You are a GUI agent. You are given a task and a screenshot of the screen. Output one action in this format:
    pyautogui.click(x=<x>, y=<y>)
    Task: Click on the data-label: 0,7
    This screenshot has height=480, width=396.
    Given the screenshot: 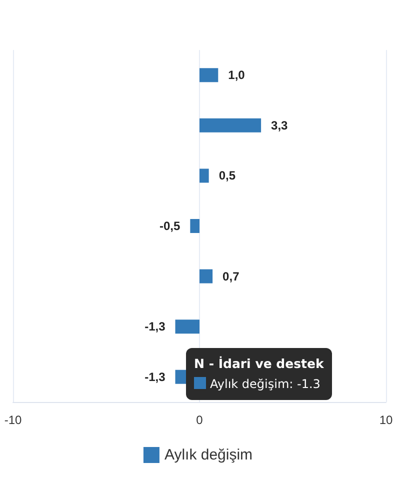 What is the action you would take?
    pyautogui.click(x=231, y=276)
    